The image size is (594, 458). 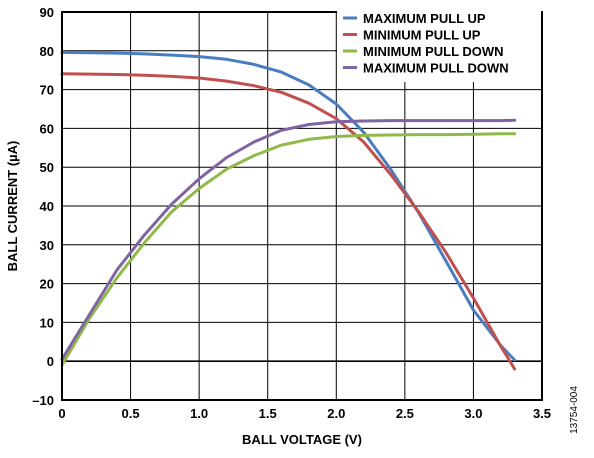 I want to click on x-tick-label: 2.5, so click(x=405, y=413).